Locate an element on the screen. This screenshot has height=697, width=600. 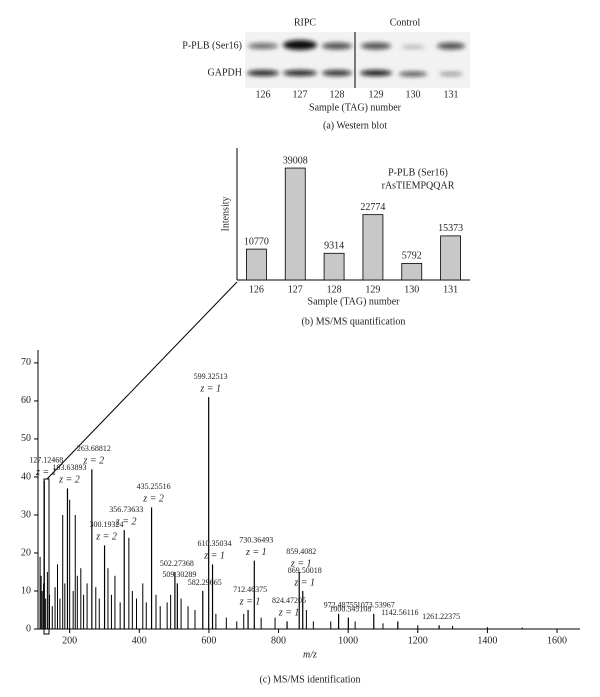
y-tick-label: 30 is located at coordinates (26, 514).